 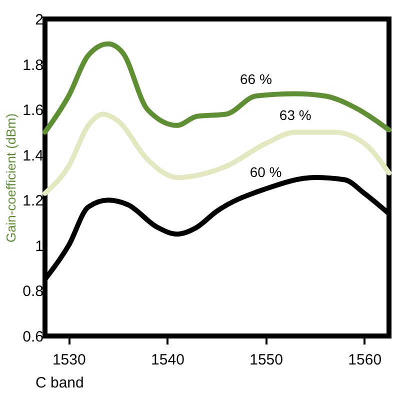 I want to click on x-tick-label: 1530, so click(x=69, y=360).